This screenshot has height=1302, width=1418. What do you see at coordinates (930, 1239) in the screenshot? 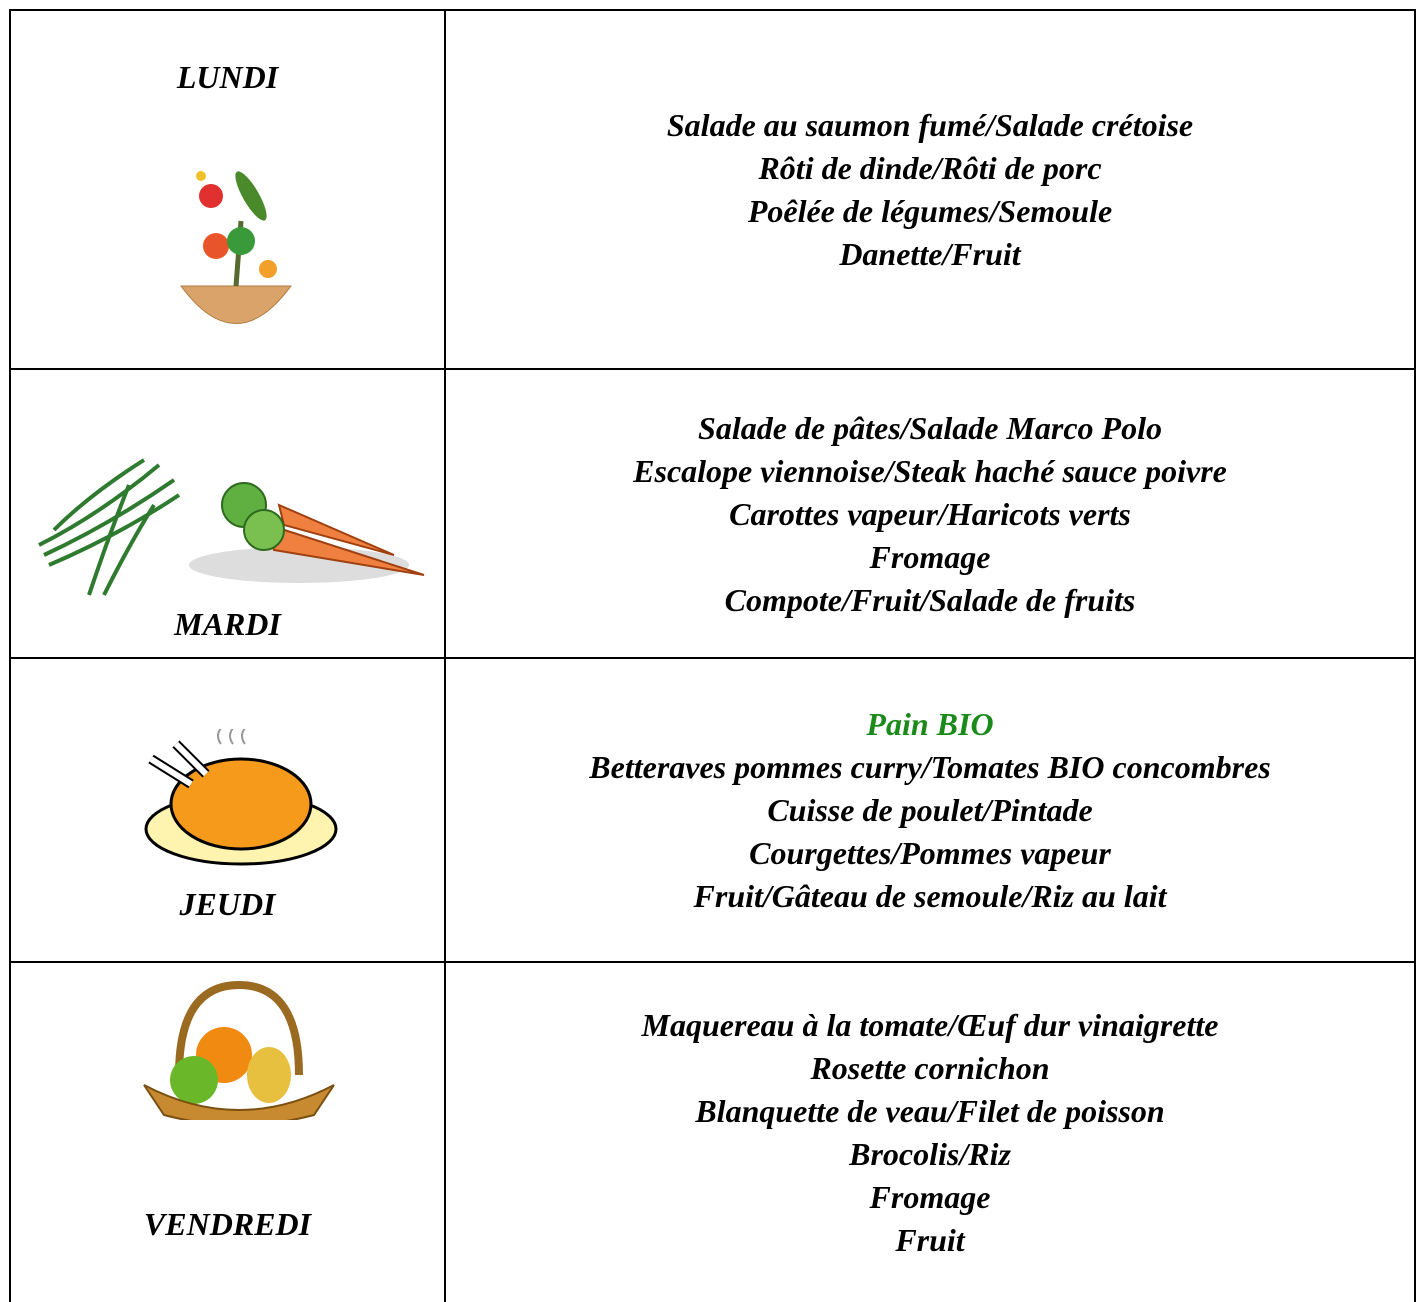
I see `menu-item: Fruit` at bounding box center [930, 1239].